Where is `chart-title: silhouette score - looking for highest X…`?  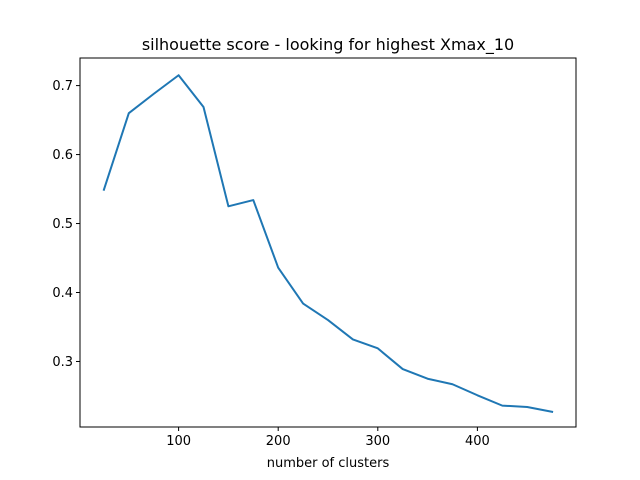 chart-title: silhouette score - looking for highest X… is located at coordinates (328, 45).